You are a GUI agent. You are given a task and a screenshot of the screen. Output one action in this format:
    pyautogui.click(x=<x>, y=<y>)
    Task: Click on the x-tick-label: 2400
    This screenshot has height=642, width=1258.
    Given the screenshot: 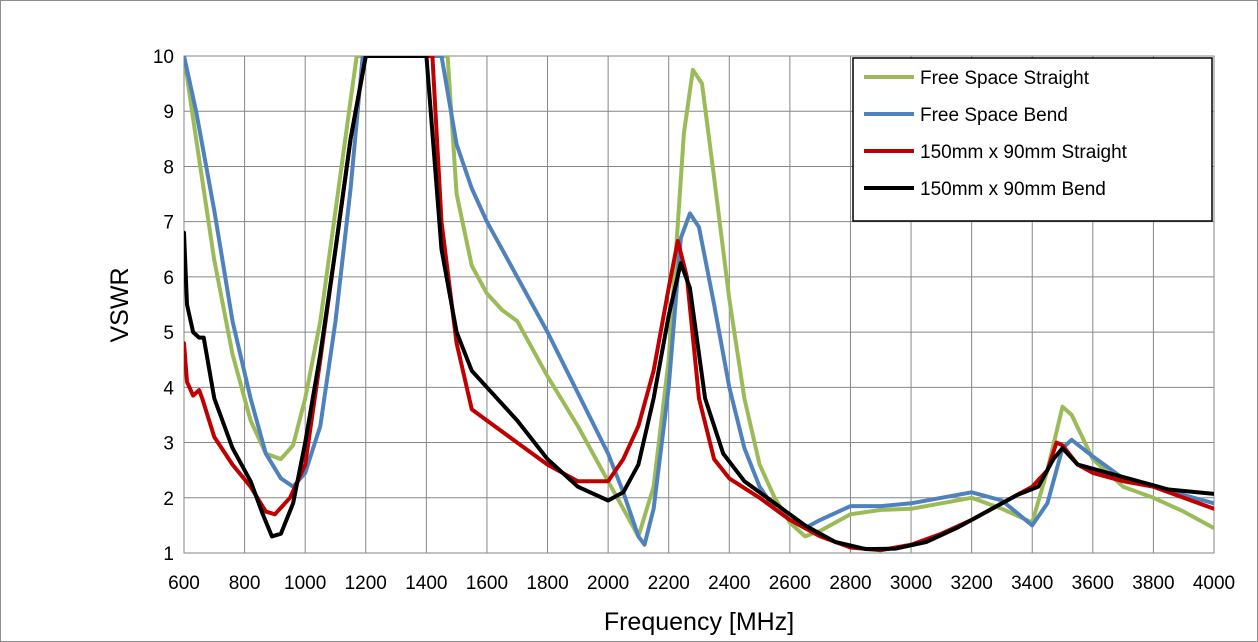 What is the action you would take?
    pyautogui.click(x=729, y=583)
    